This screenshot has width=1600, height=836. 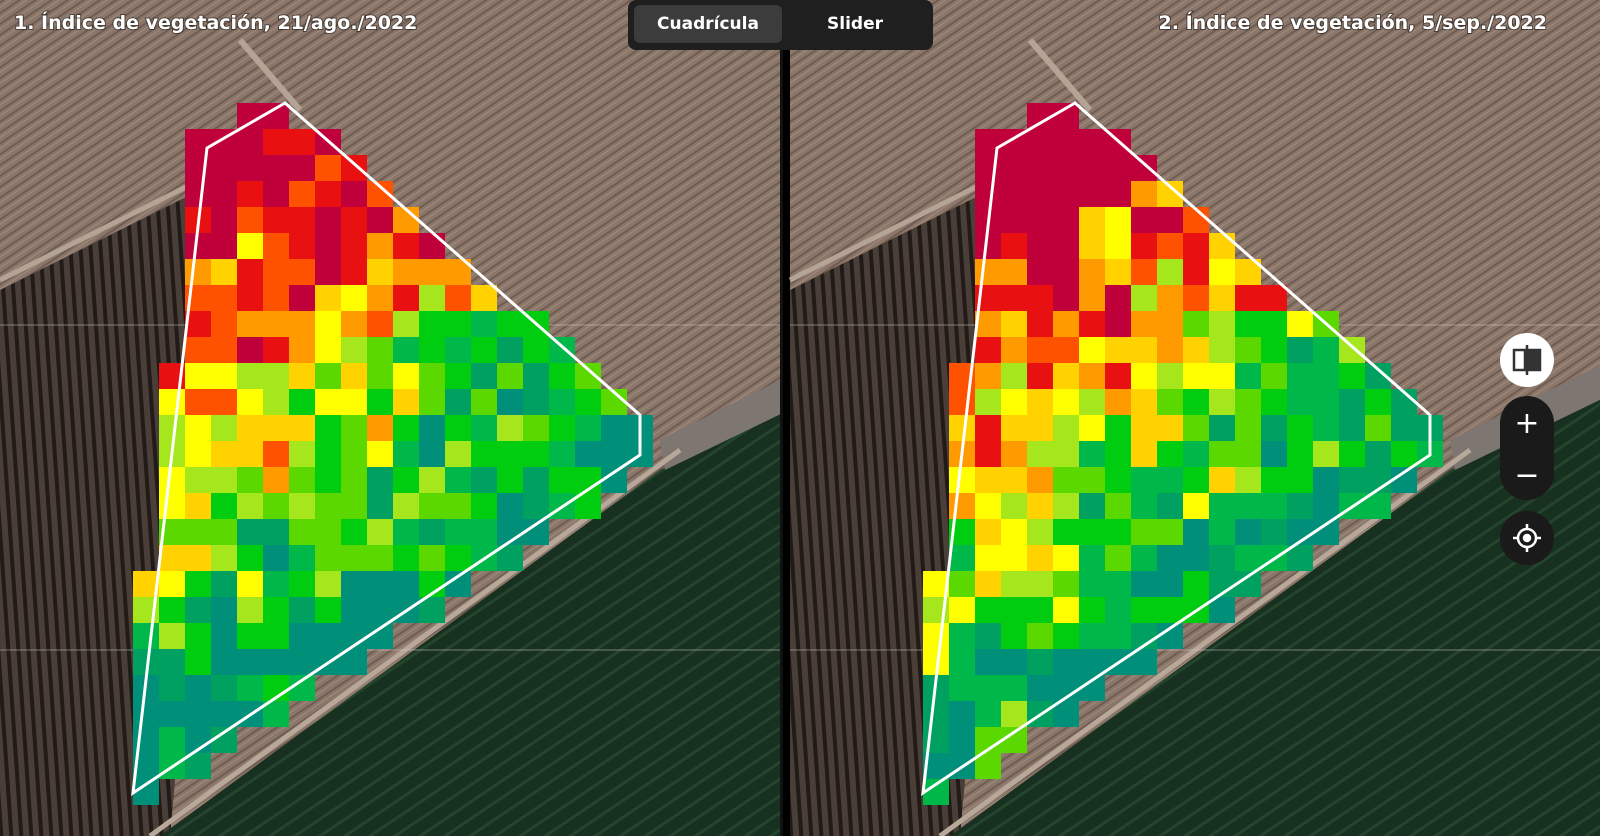 I want to click on panel-title: 2. Índice de vegetación, 5/sep./2022, so click(x=1353, y=22).